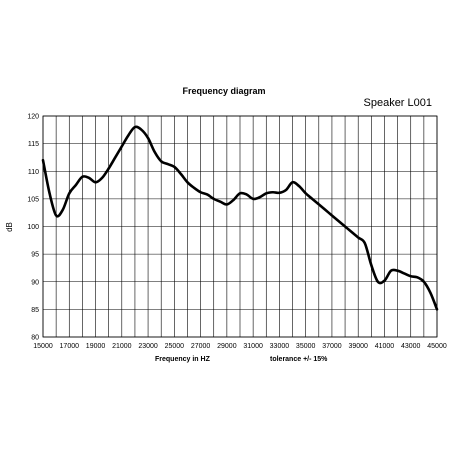 The width and height of the screenshot is (452, 452). I want to click on y-tick-label: 115, so click(33, 144).